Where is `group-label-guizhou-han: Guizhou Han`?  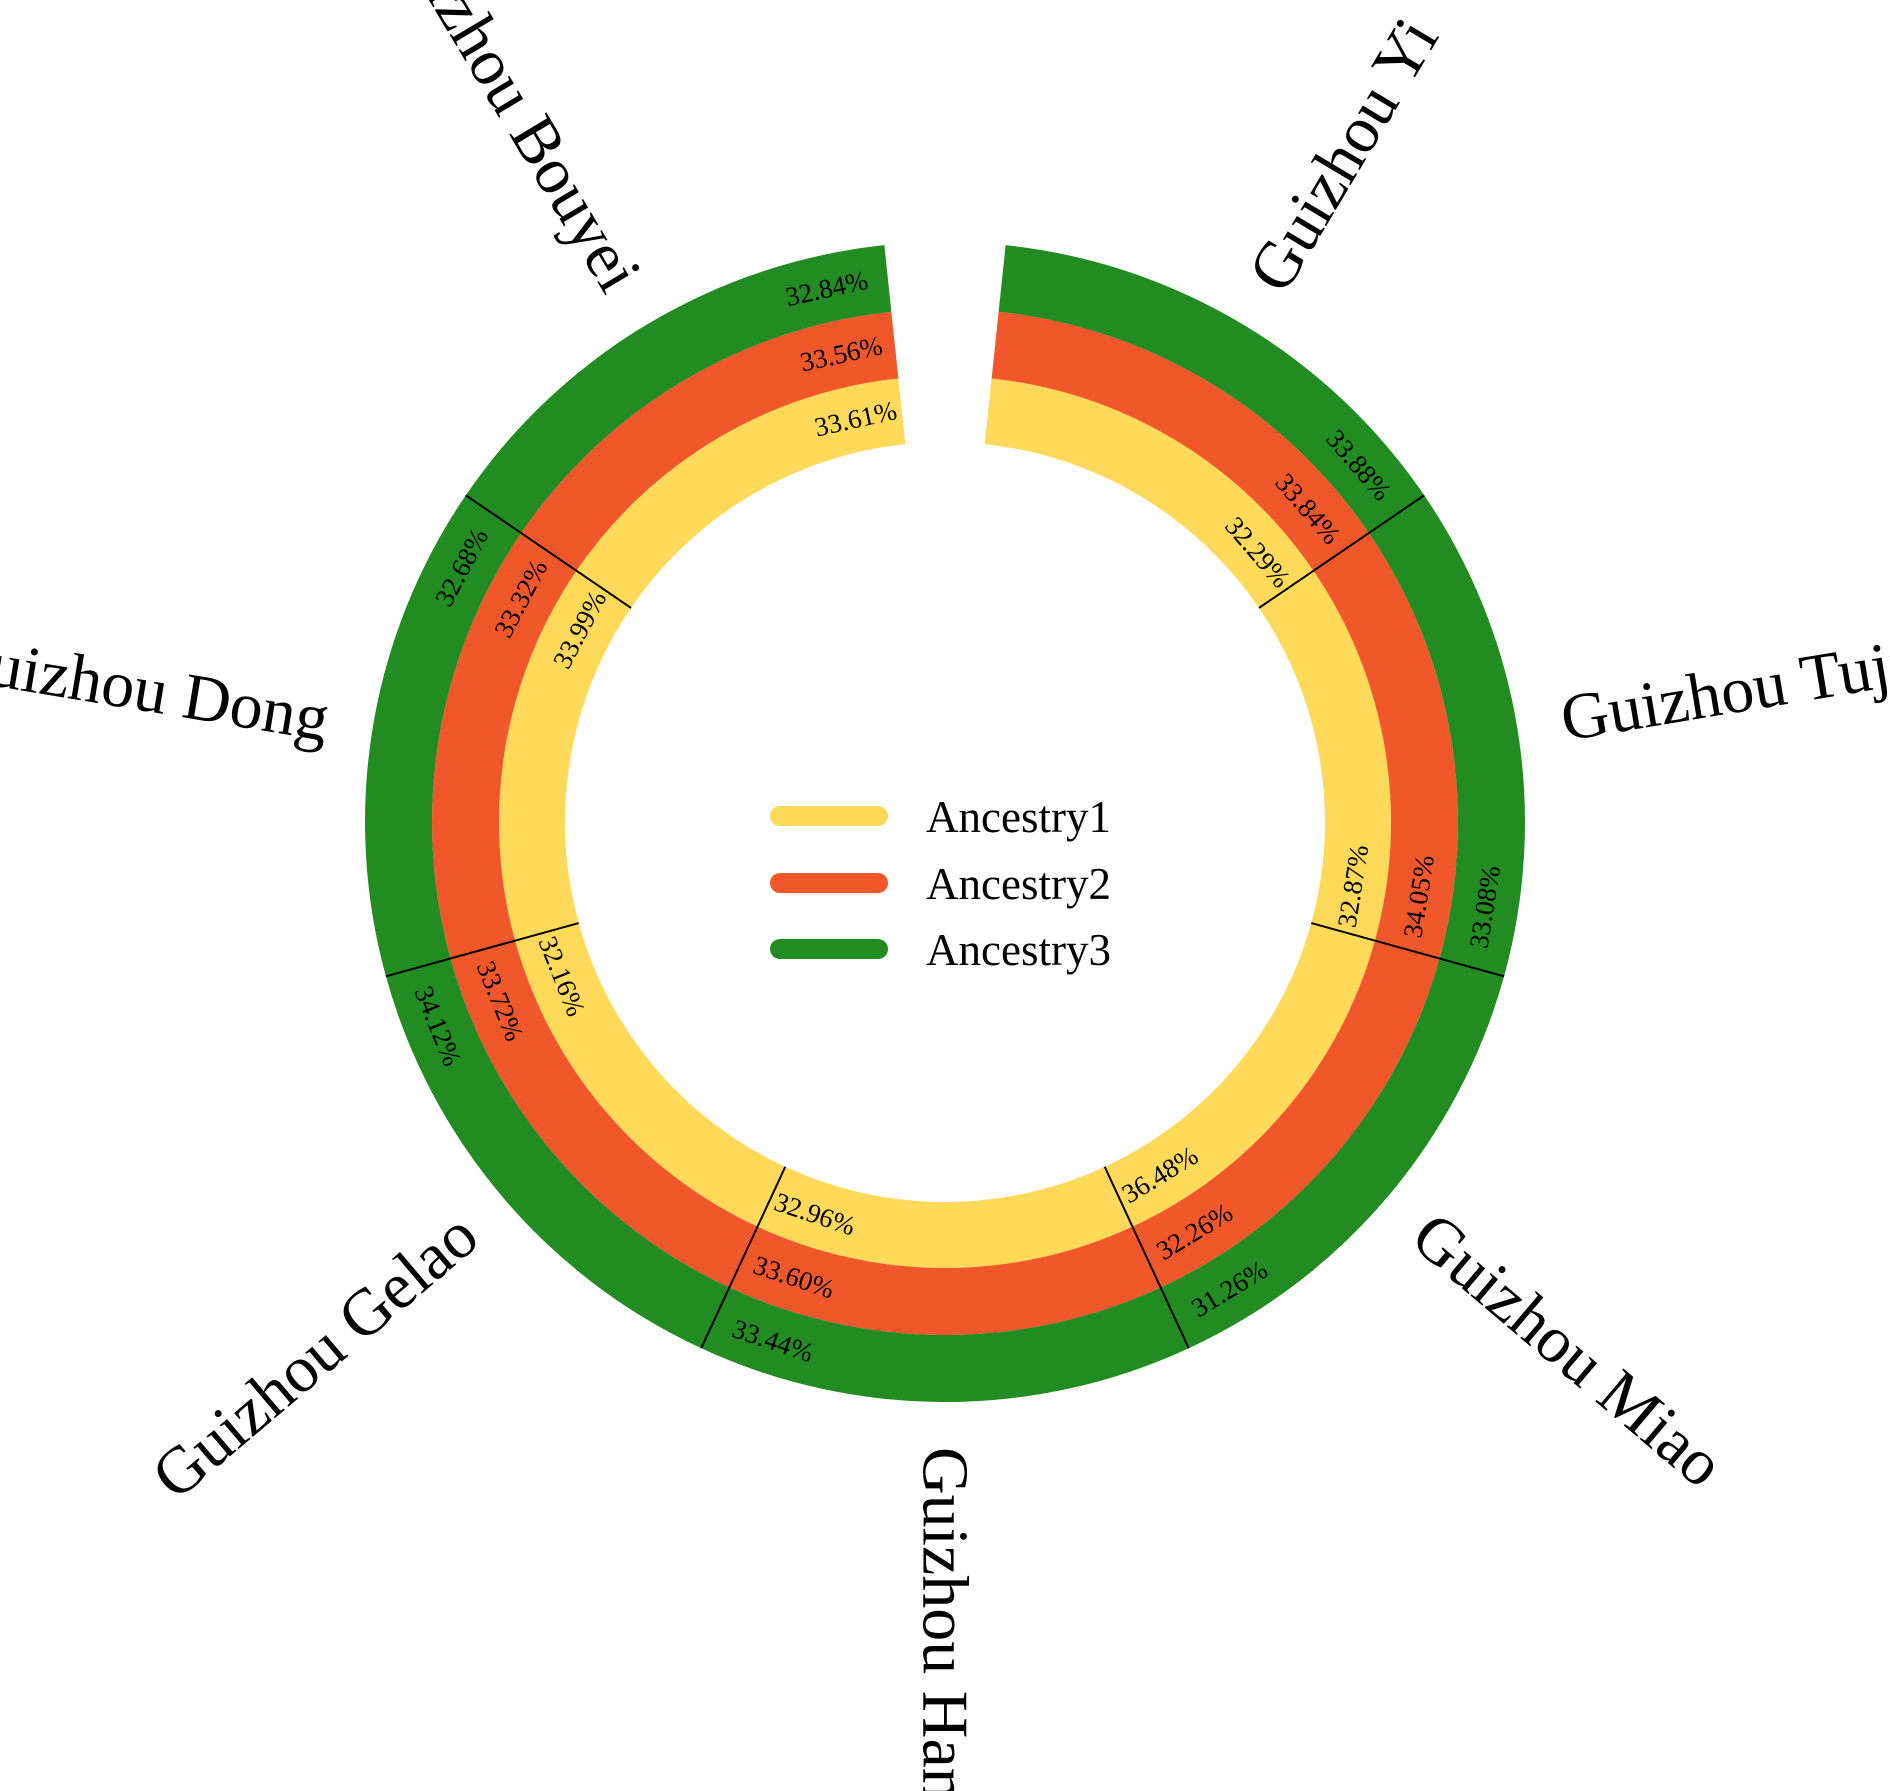
group-label-guizhou-han: Guizhou Han is located at coordinates (945, 1619).